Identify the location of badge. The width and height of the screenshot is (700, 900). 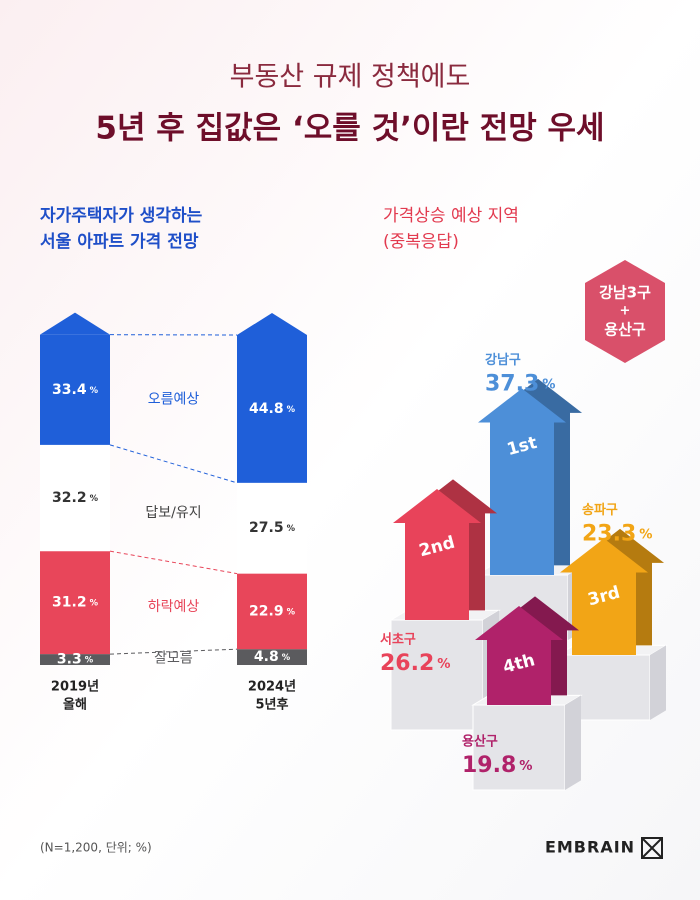
(625, 311).